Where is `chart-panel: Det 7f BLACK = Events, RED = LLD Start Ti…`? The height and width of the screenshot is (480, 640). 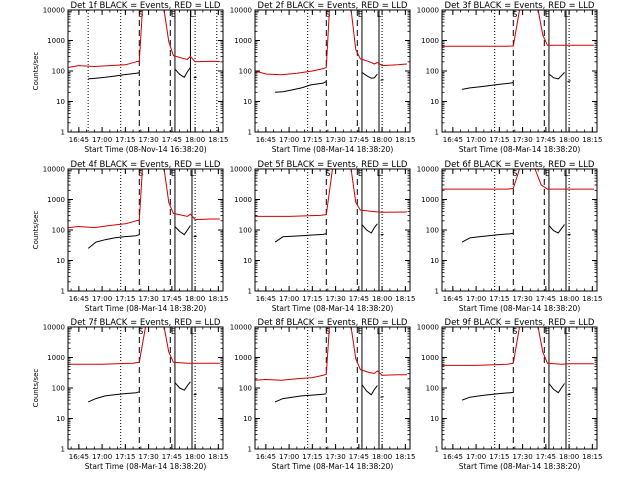 chart-panel: Det 7f BLACK = Events, RED = LLD Start Ti… is located at coordinates (130, 394).